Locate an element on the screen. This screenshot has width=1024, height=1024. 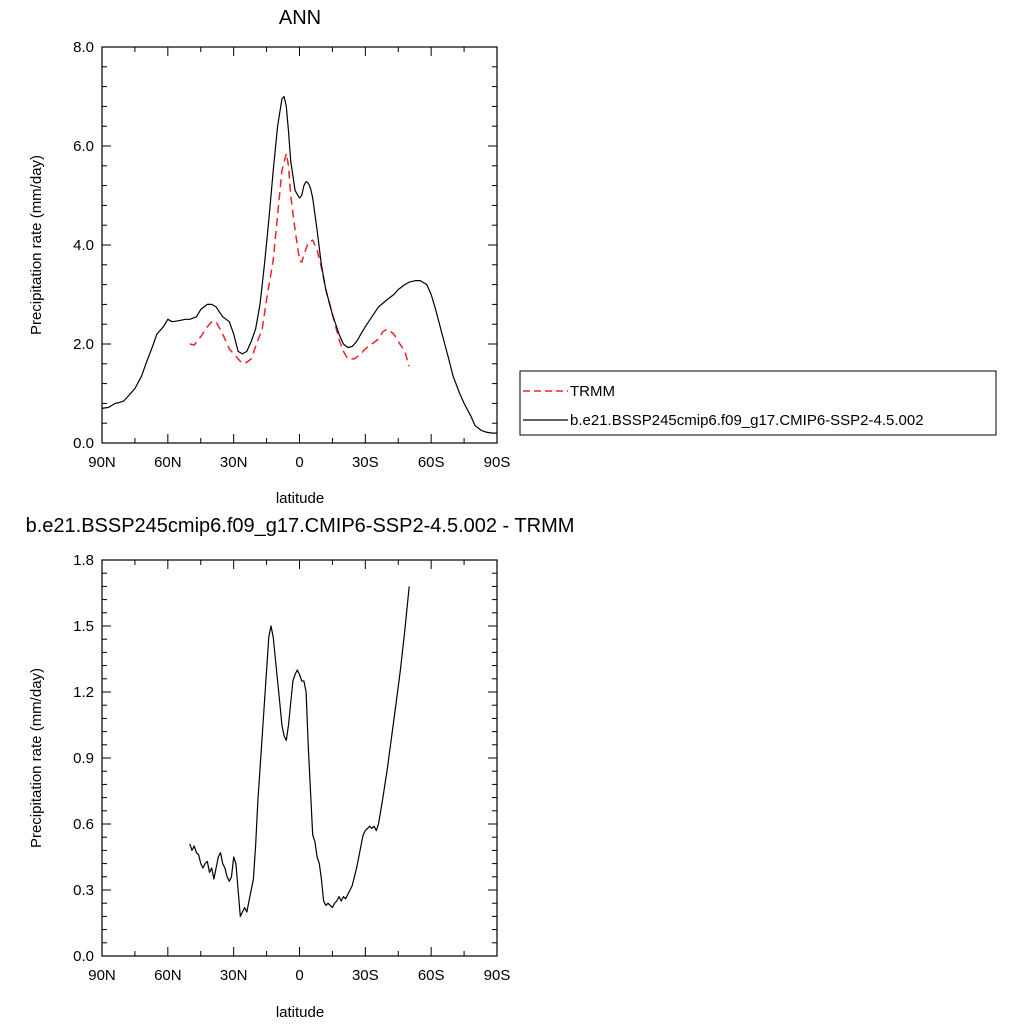
legend-box is located at coordinates (758, 403).